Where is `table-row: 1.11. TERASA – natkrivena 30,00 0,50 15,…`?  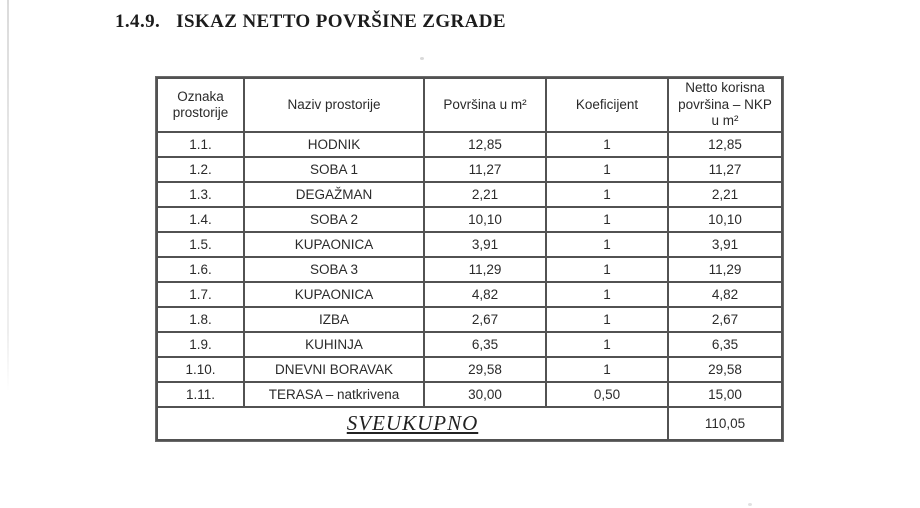 table-row: 1.11. TERASA – natkrivena 30,00 0,50 15,… is located at coordinates (469, 394).